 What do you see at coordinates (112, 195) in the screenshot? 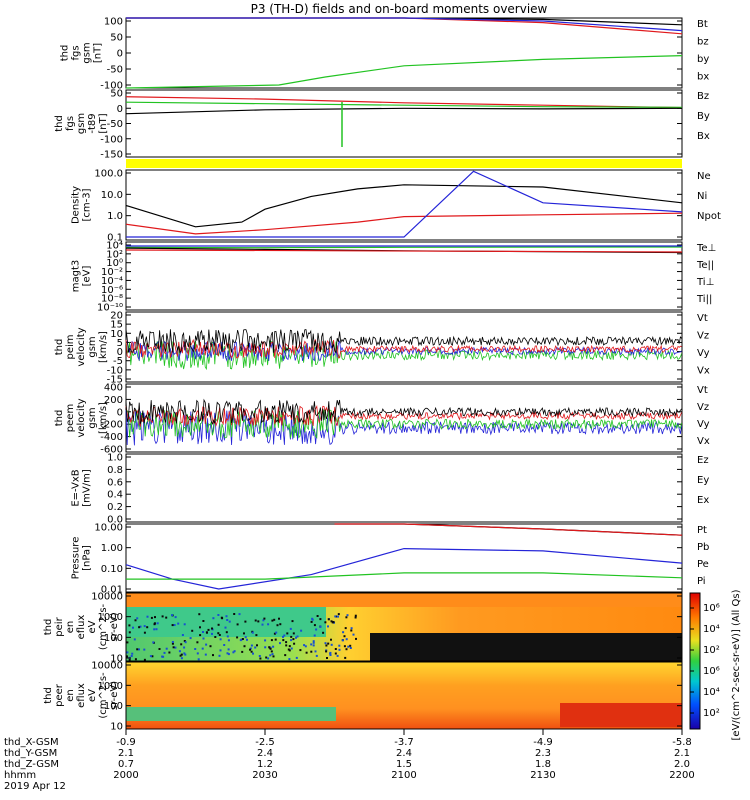
I see `y-tick-label: 10.0` at bounding box center [112, 195].